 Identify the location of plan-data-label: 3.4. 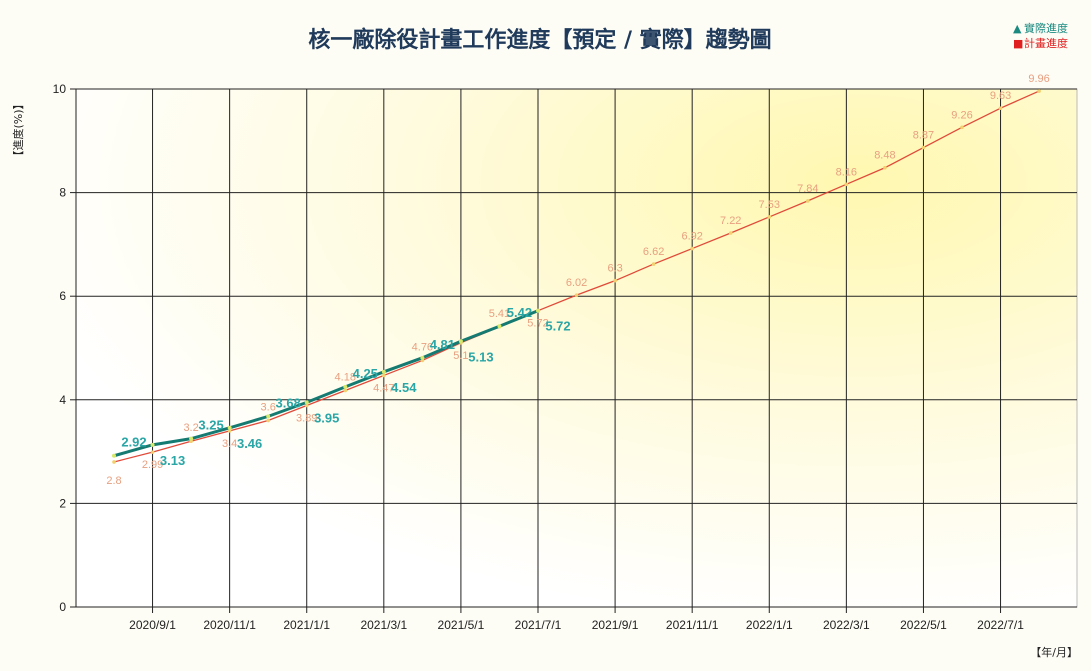
(229, 444).